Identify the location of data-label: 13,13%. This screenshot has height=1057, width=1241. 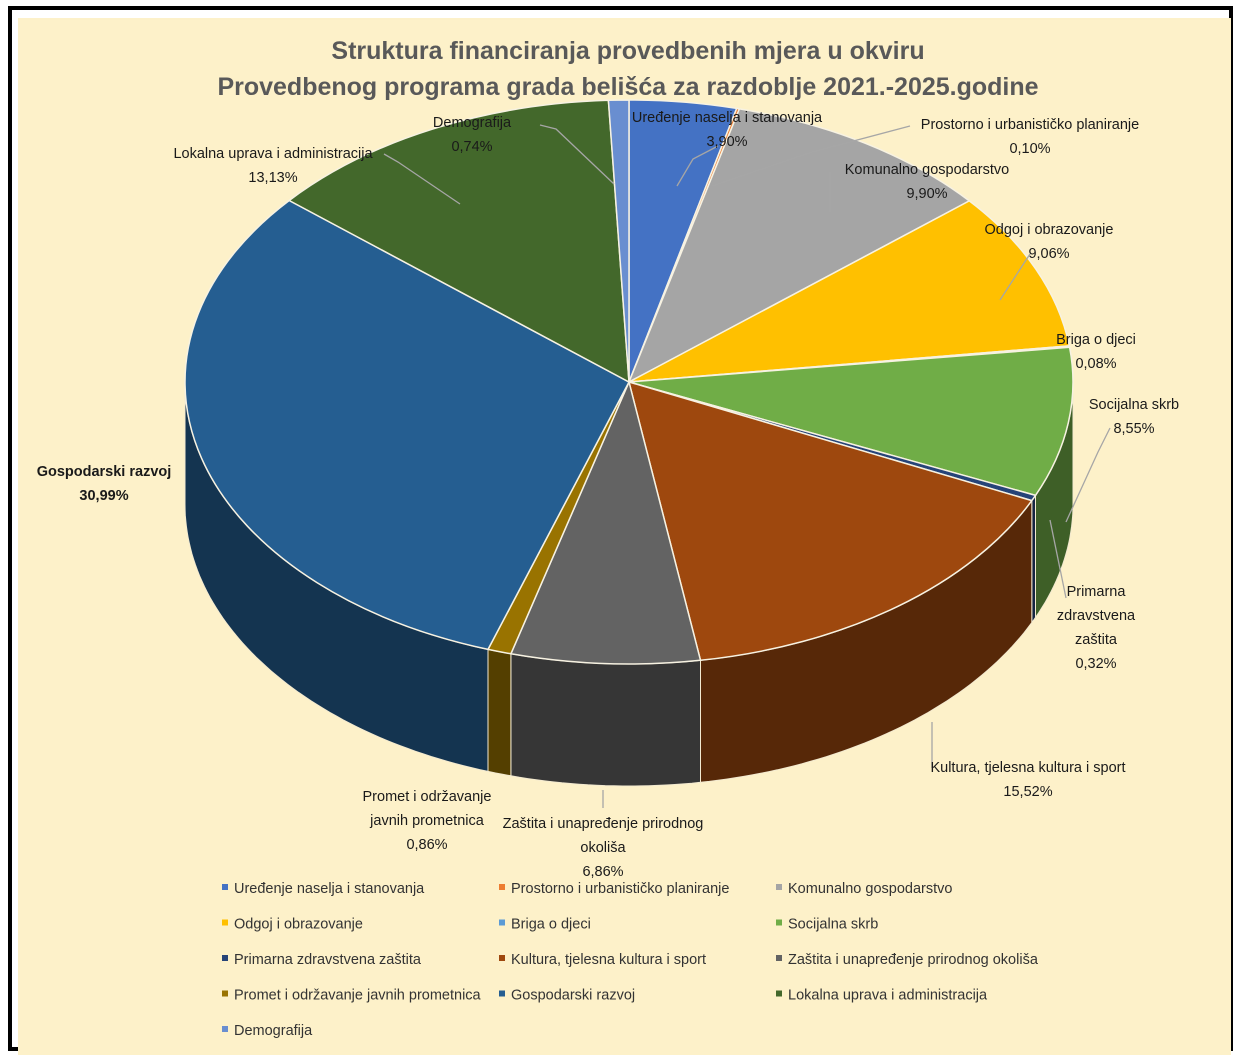
(272, 178).